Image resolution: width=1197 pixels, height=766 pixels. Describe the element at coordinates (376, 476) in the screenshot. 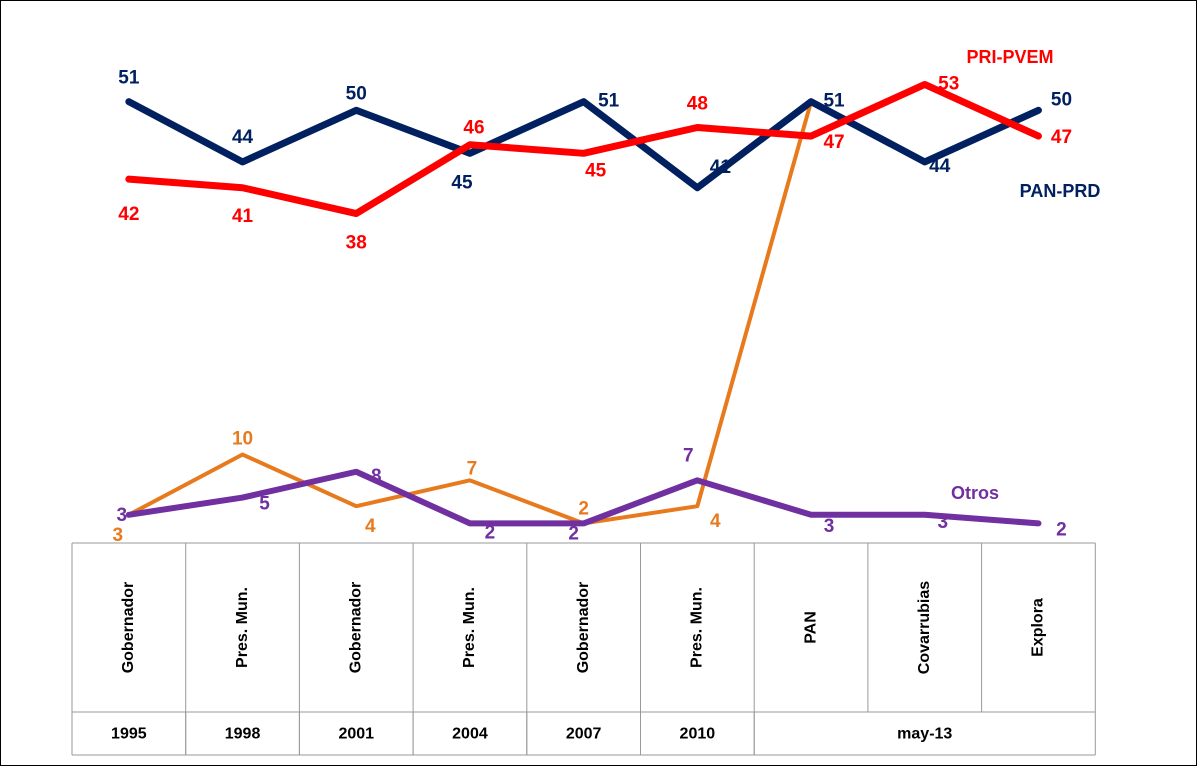

I see `data-label: 8` at that location.